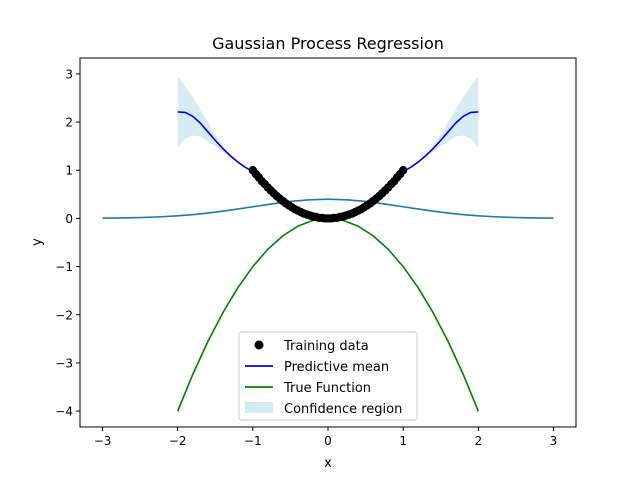  I want to click on y-tick-label: −1, so click(64, 267).